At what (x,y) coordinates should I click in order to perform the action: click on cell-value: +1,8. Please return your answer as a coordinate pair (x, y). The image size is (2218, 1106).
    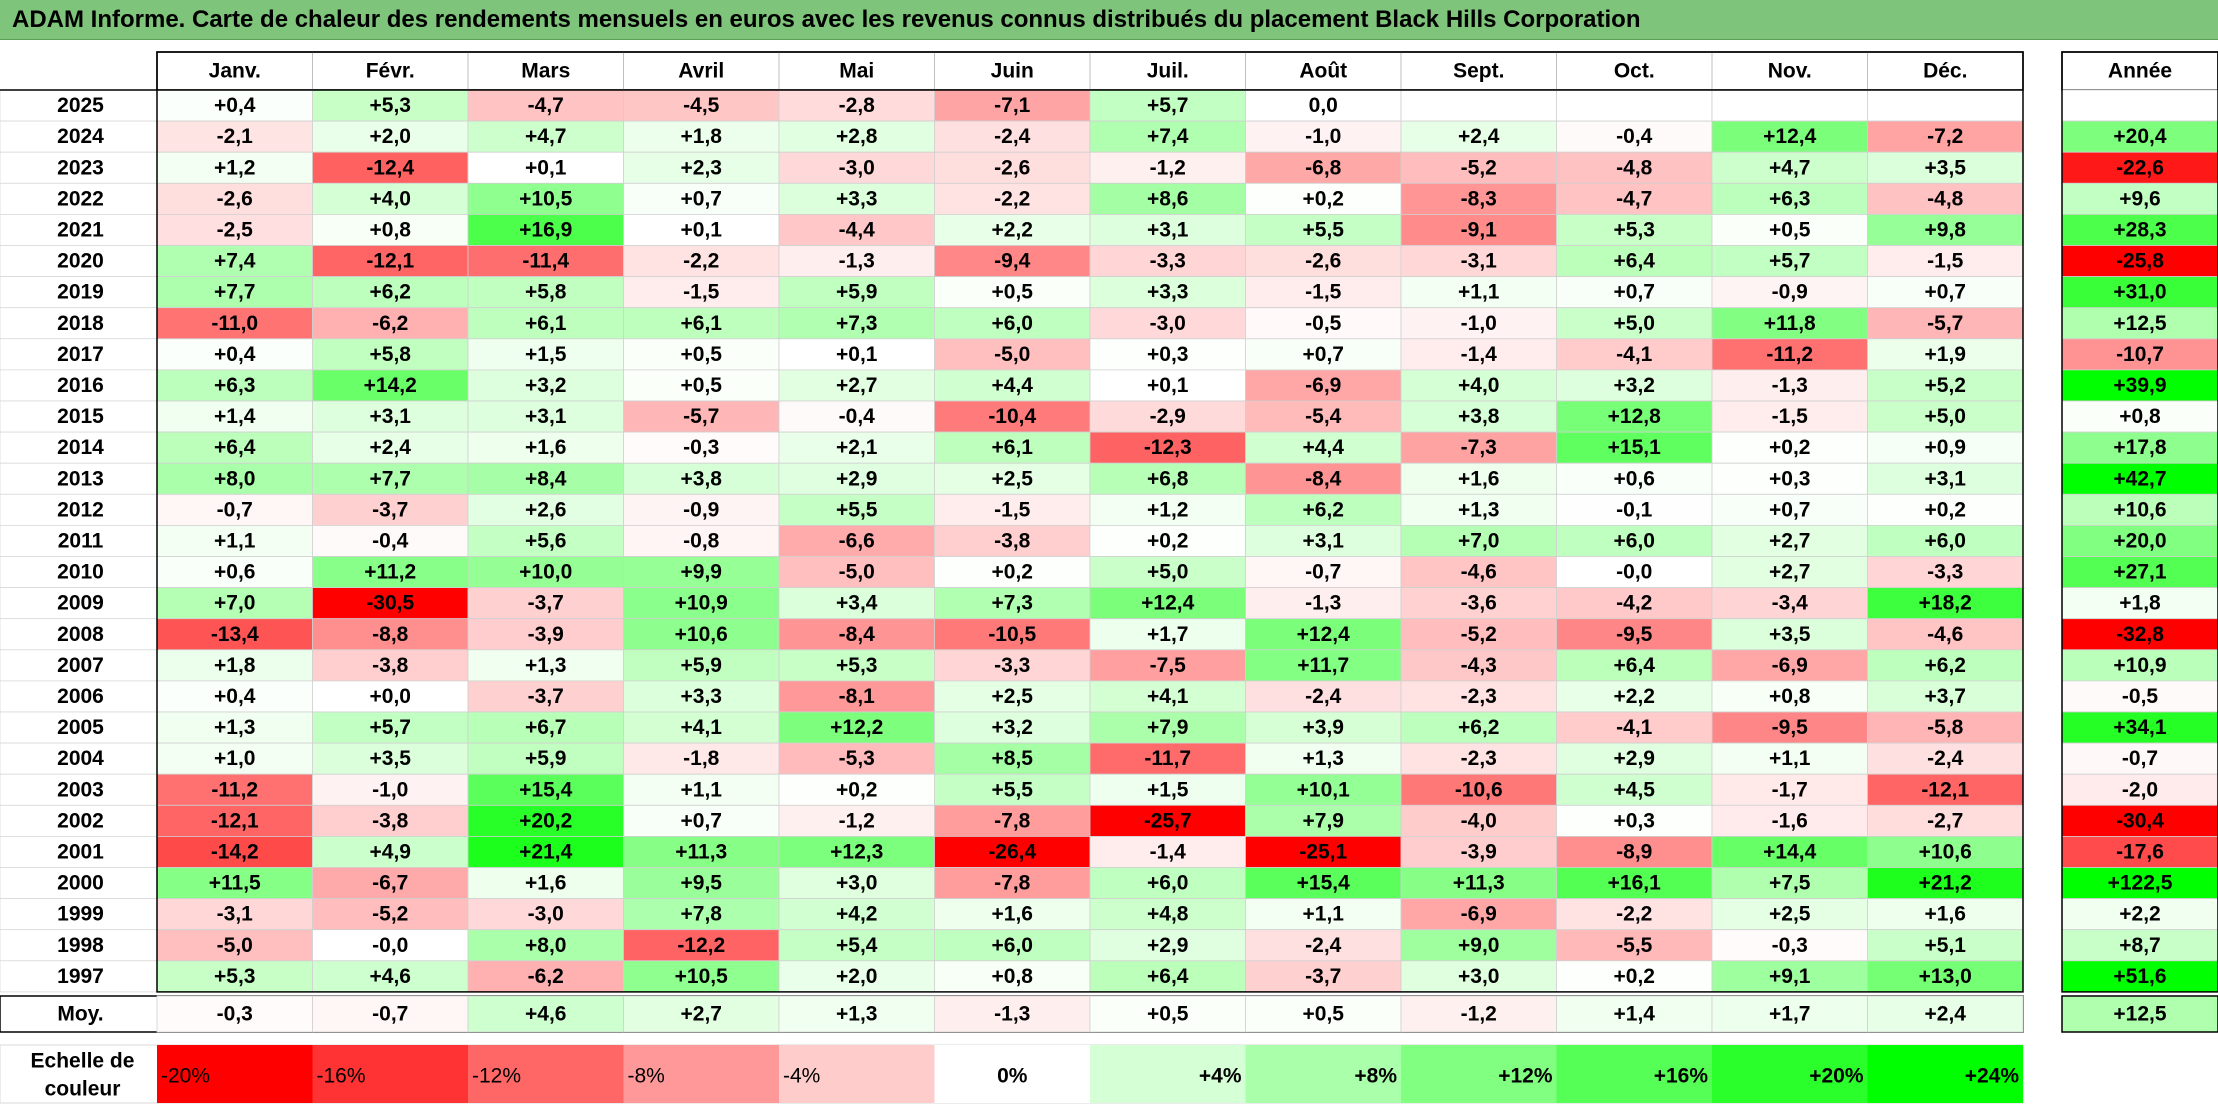
    Looking at the image, I should click on (702, 136).